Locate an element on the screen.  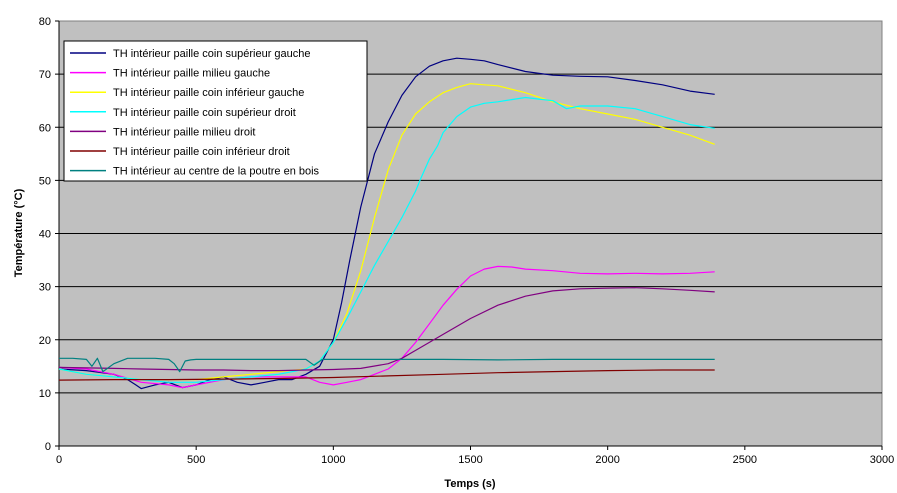
legend-label: TH intérieur paille coin inférieur droit is located at coordinates (201, 152).